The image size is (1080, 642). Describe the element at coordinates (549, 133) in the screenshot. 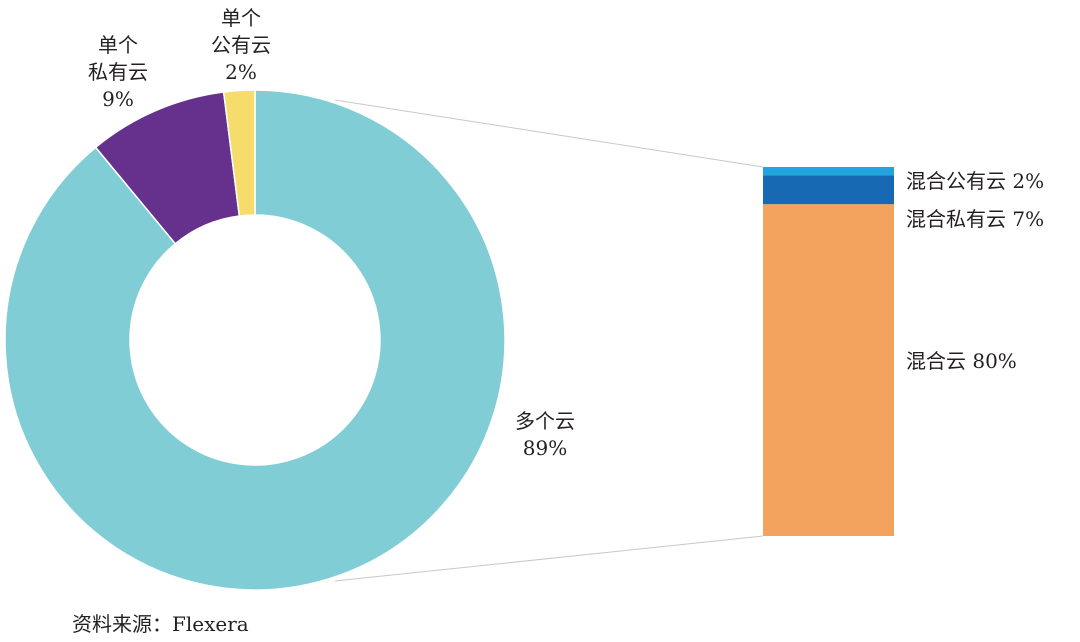

I see `connector-line-top` at that location.